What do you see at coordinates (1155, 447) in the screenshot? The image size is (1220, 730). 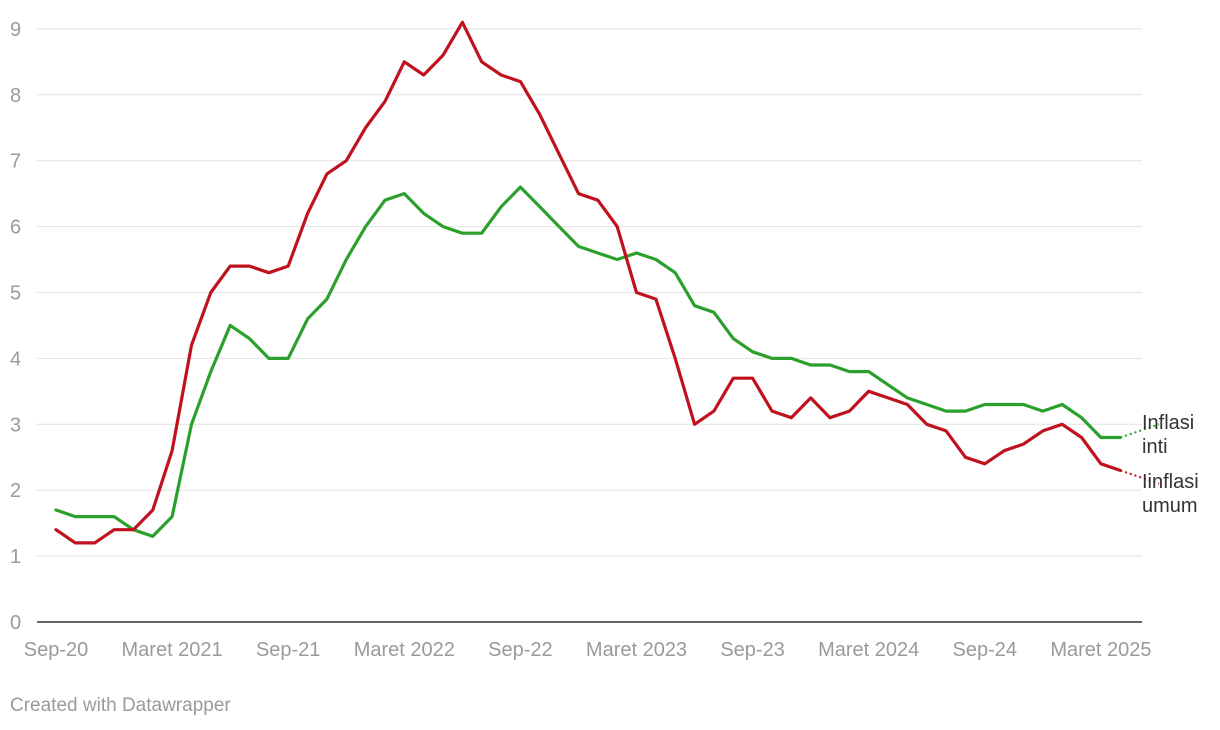 I see `label-inflasi-inti-line2: inti` at bounding box center [1155, 447].